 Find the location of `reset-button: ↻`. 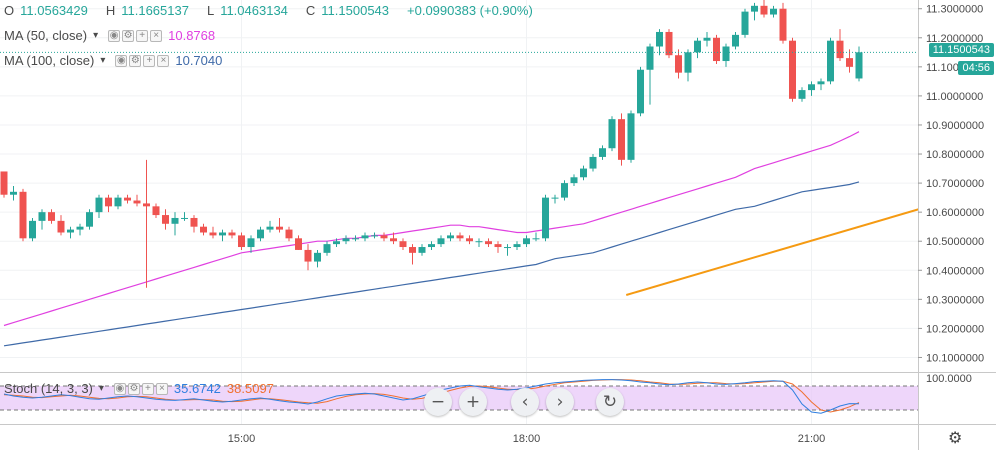

reset-button: ↻ is located at coordinates (610, 402).